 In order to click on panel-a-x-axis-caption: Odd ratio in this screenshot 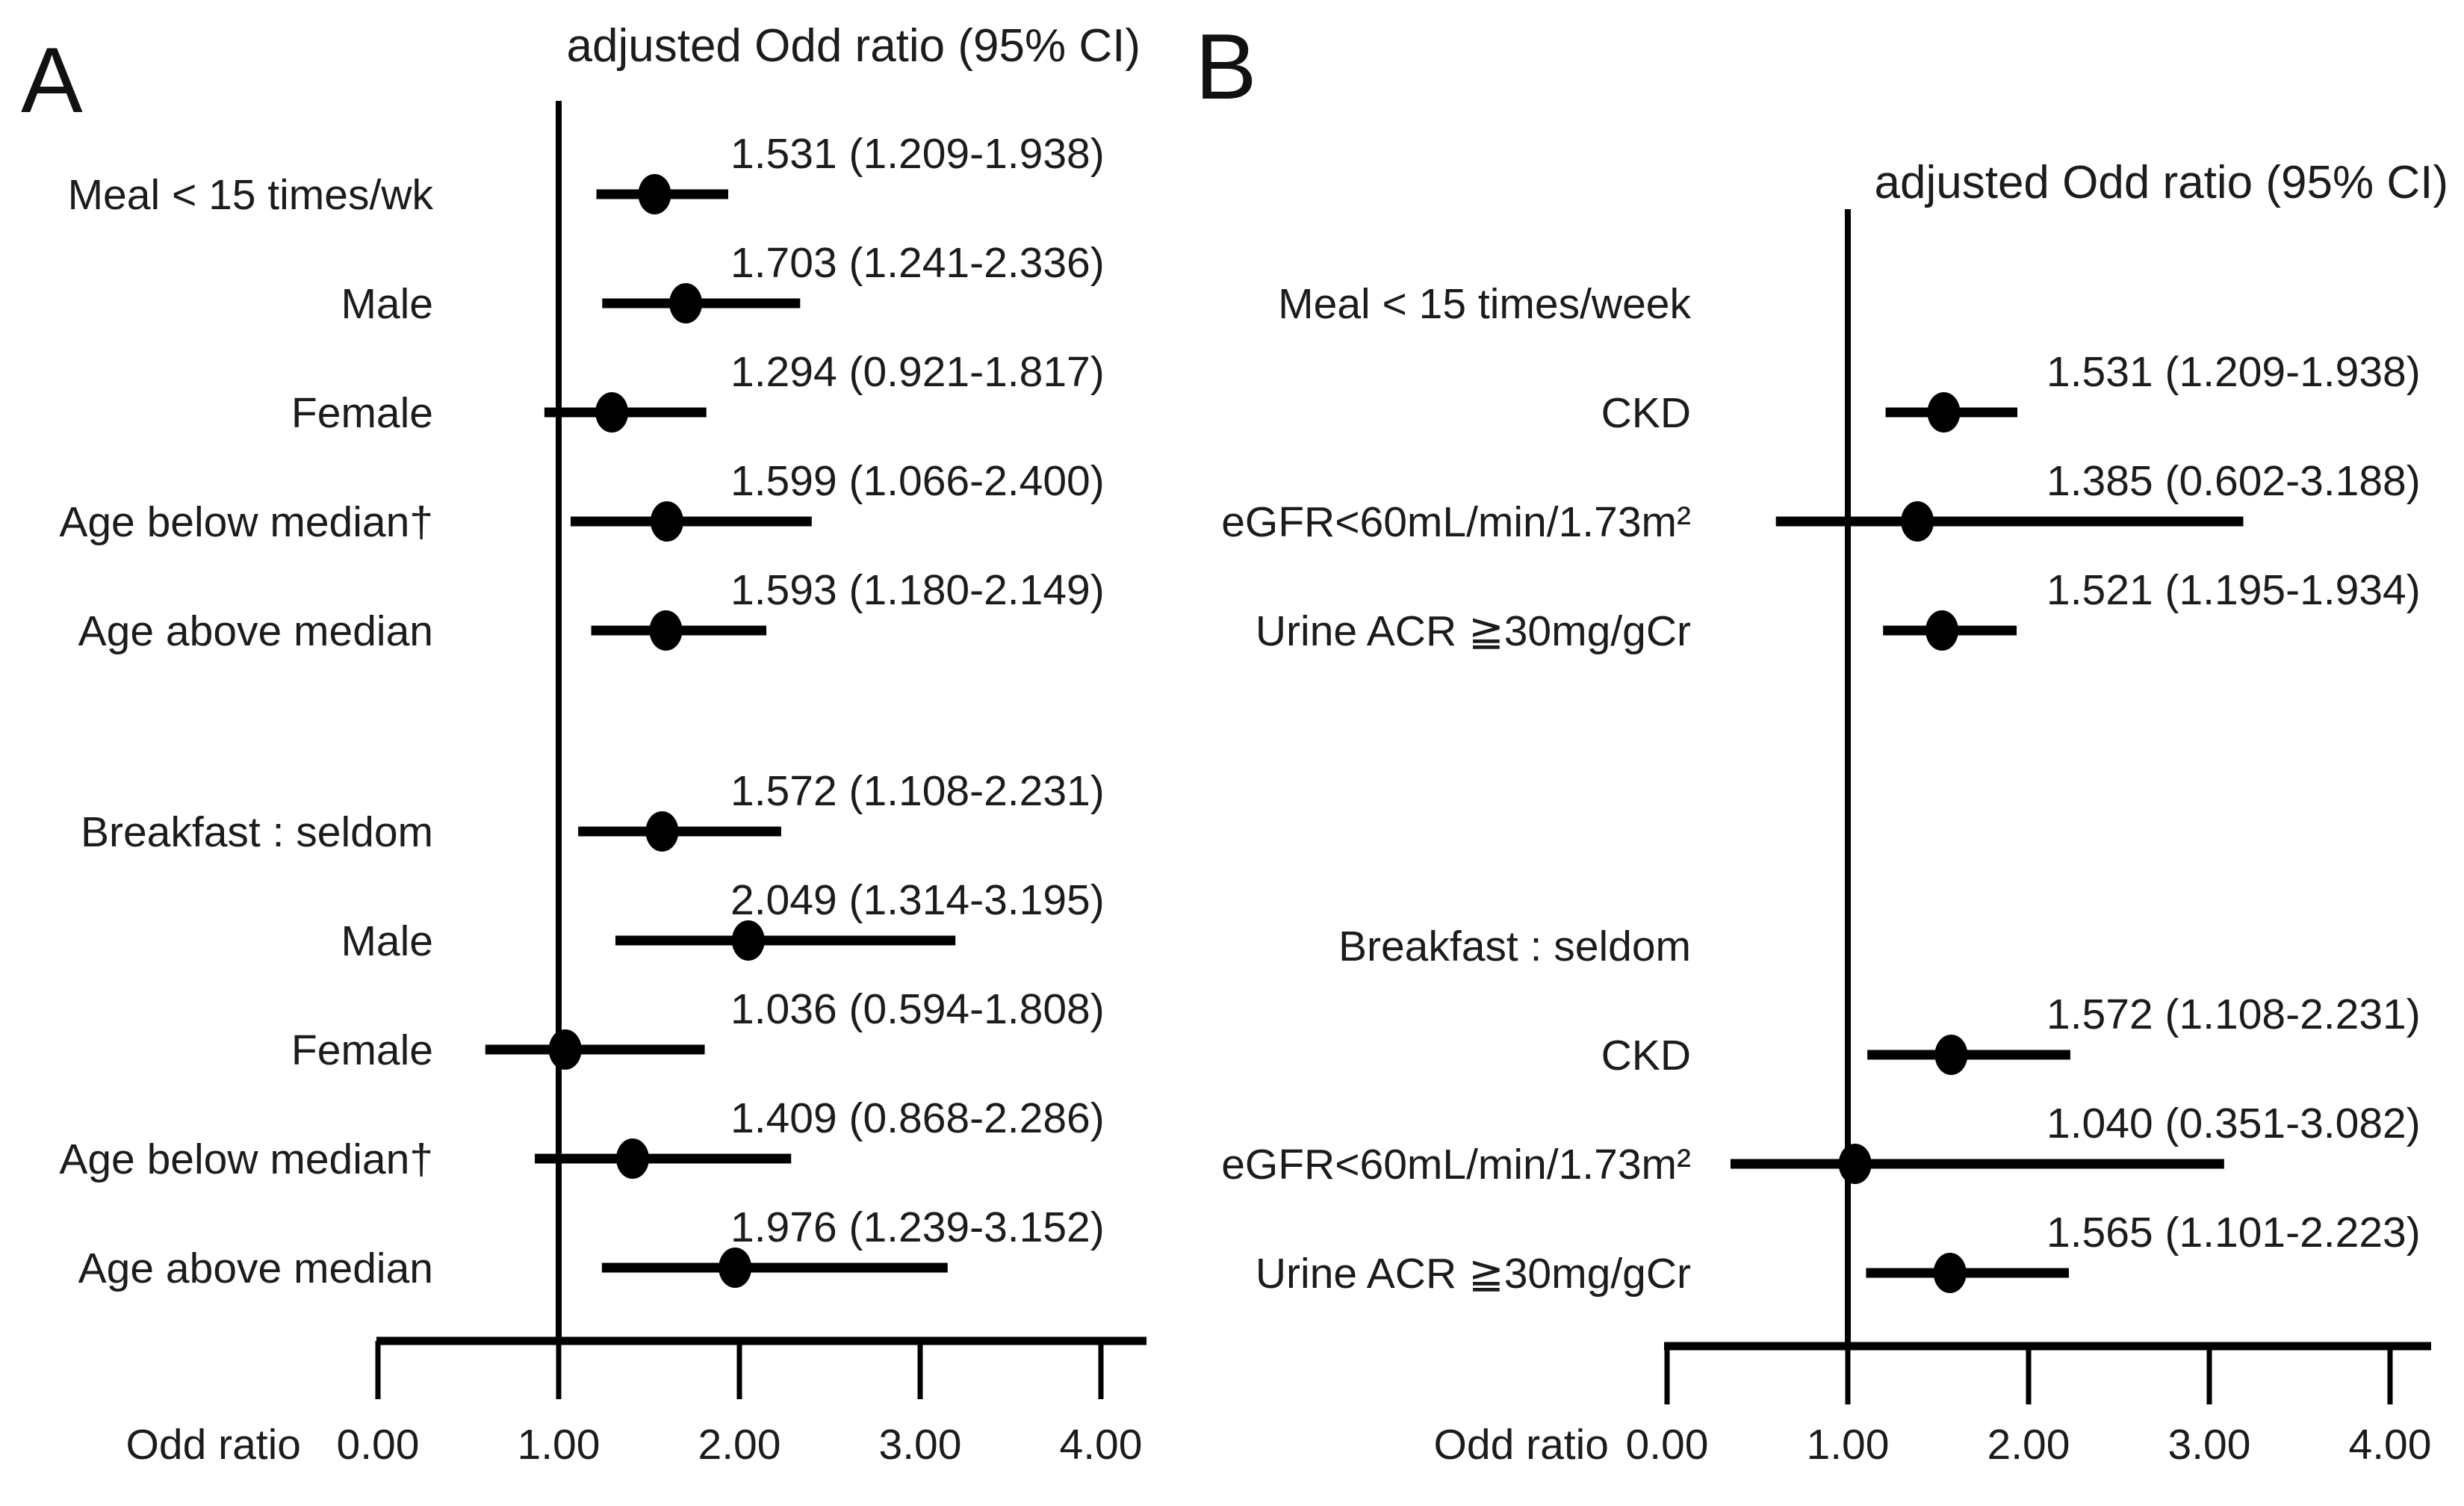, I will do `click(213, 1445)`.